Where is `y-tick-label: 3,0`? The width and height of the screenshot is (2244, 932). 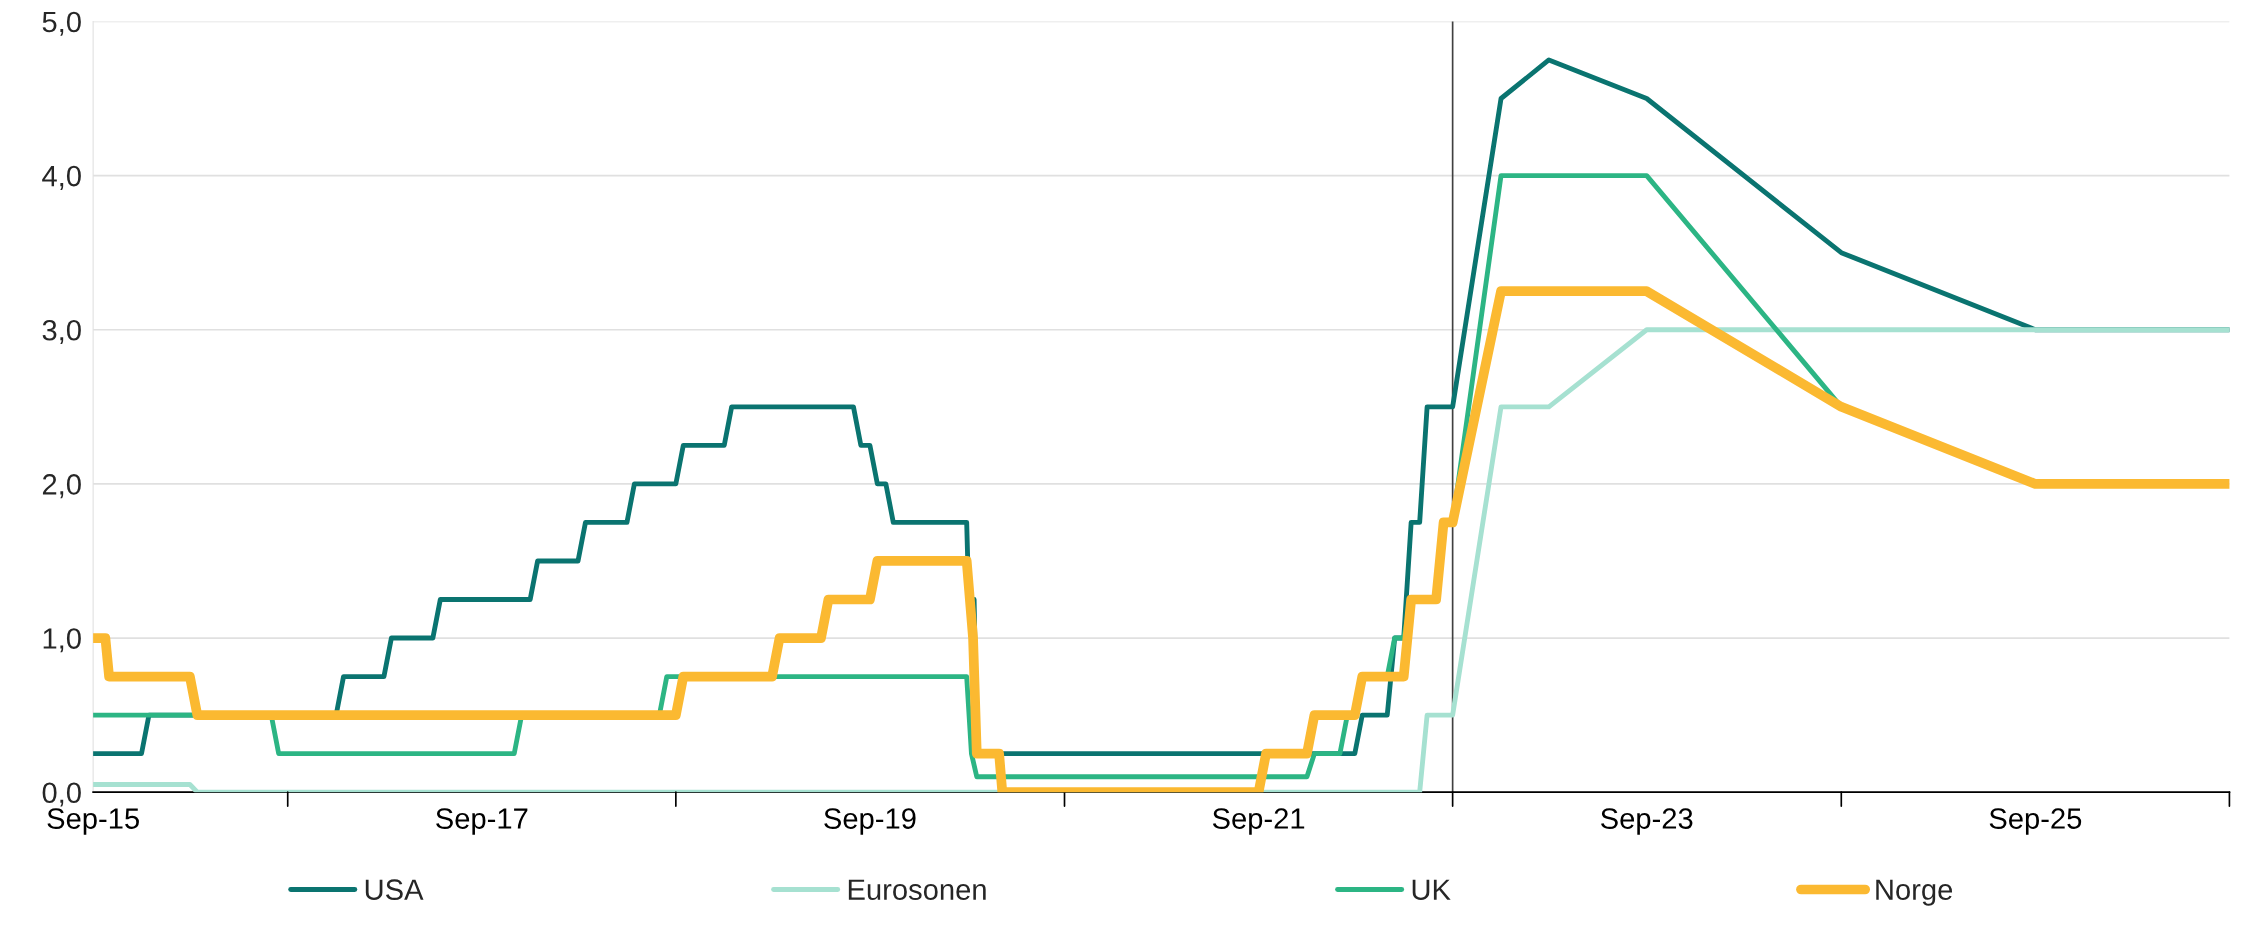
y-tick-label: 3,0 is located at coordinates (61, 332).